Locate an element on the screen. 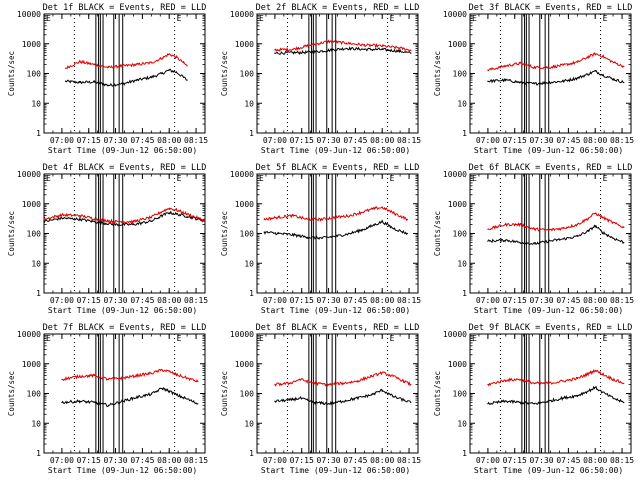  chart-title: Det 6f BLACK = Events, RED = LLD is located at coordinates (551, 168).